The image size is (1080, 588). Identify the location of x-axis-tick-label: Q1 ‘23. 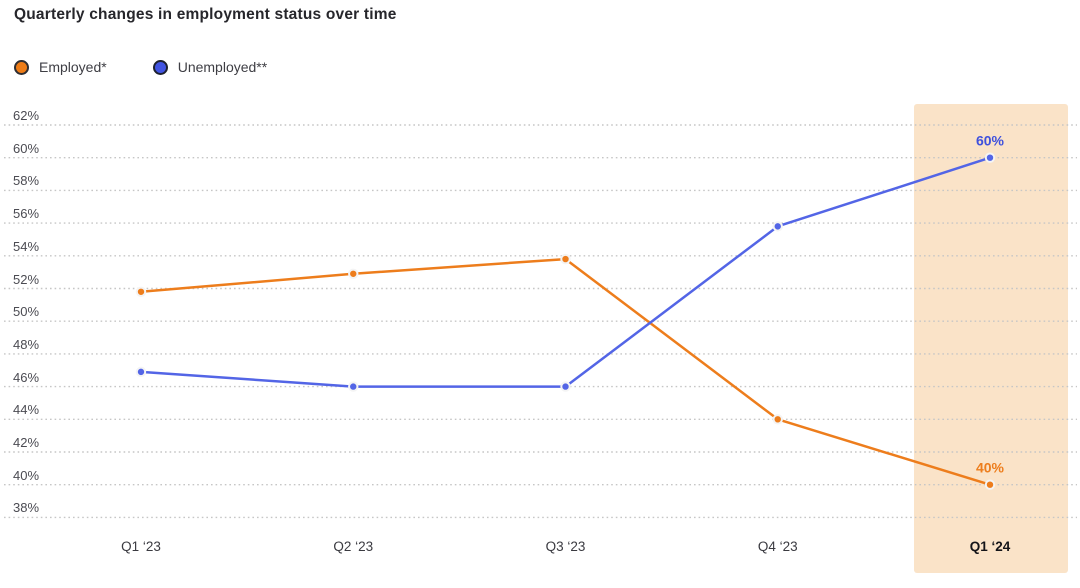
(141, 546).